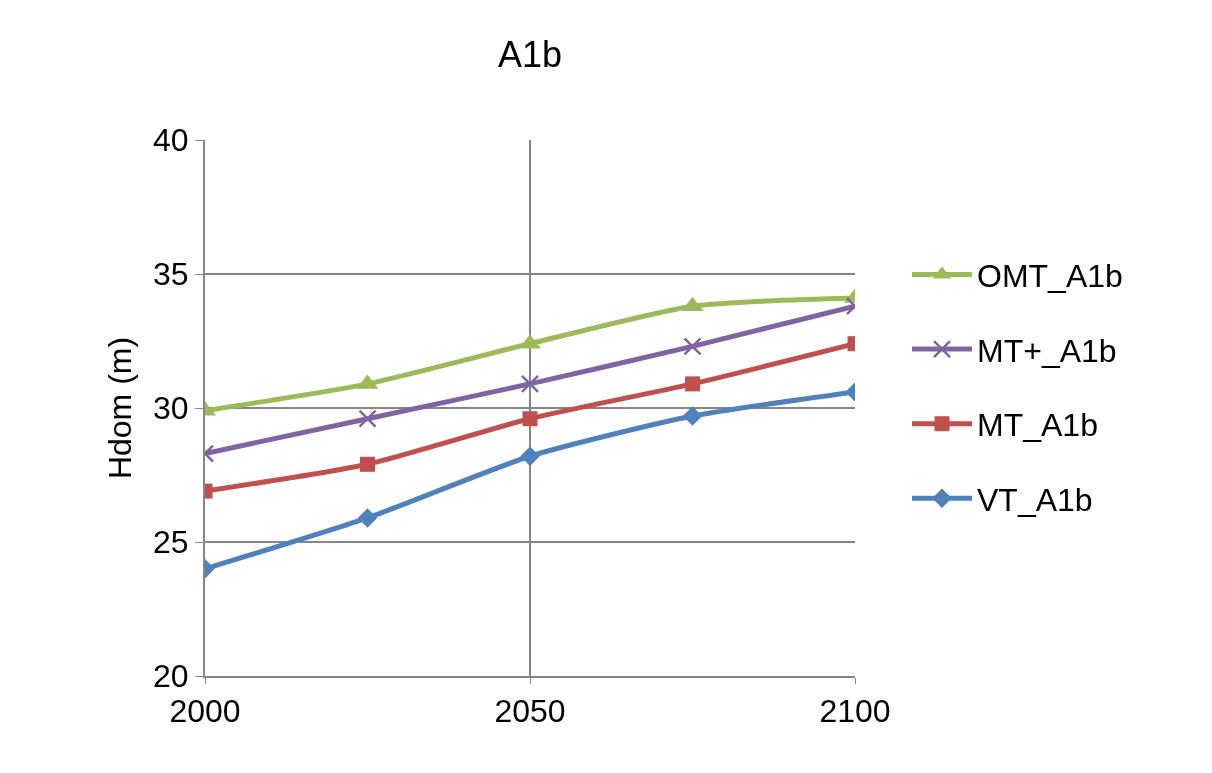 The height and width of the screenshot is (773, 1212). Describe the element at coordinates (530, 711) in the screenshot. I see `x-tick-label: 2050` at that location.